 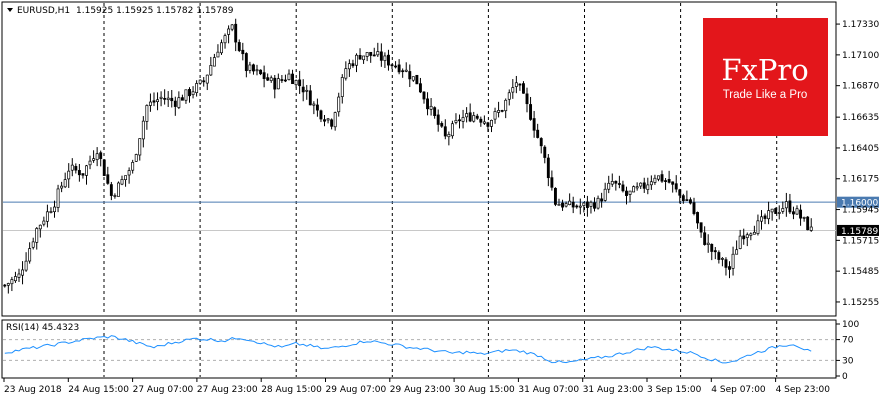 What do you see at coordinates (10, 10) in the screenshot?
I see `dropdown-triangle-icon` at bounding box center [10, 10].